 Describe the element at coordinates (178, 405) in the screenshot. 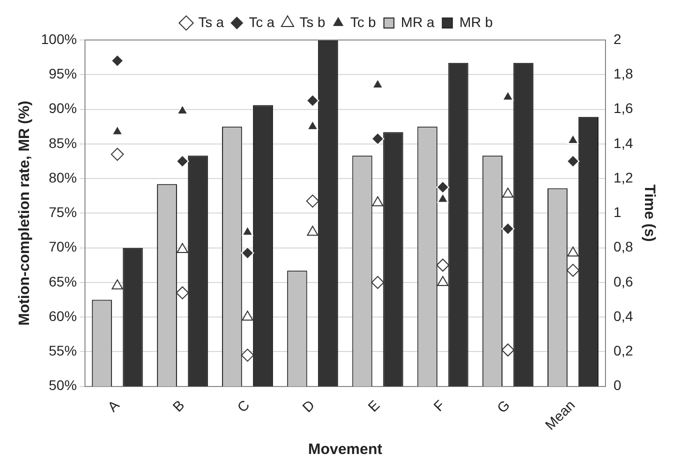

I see `x-tick-label: B` at that location.